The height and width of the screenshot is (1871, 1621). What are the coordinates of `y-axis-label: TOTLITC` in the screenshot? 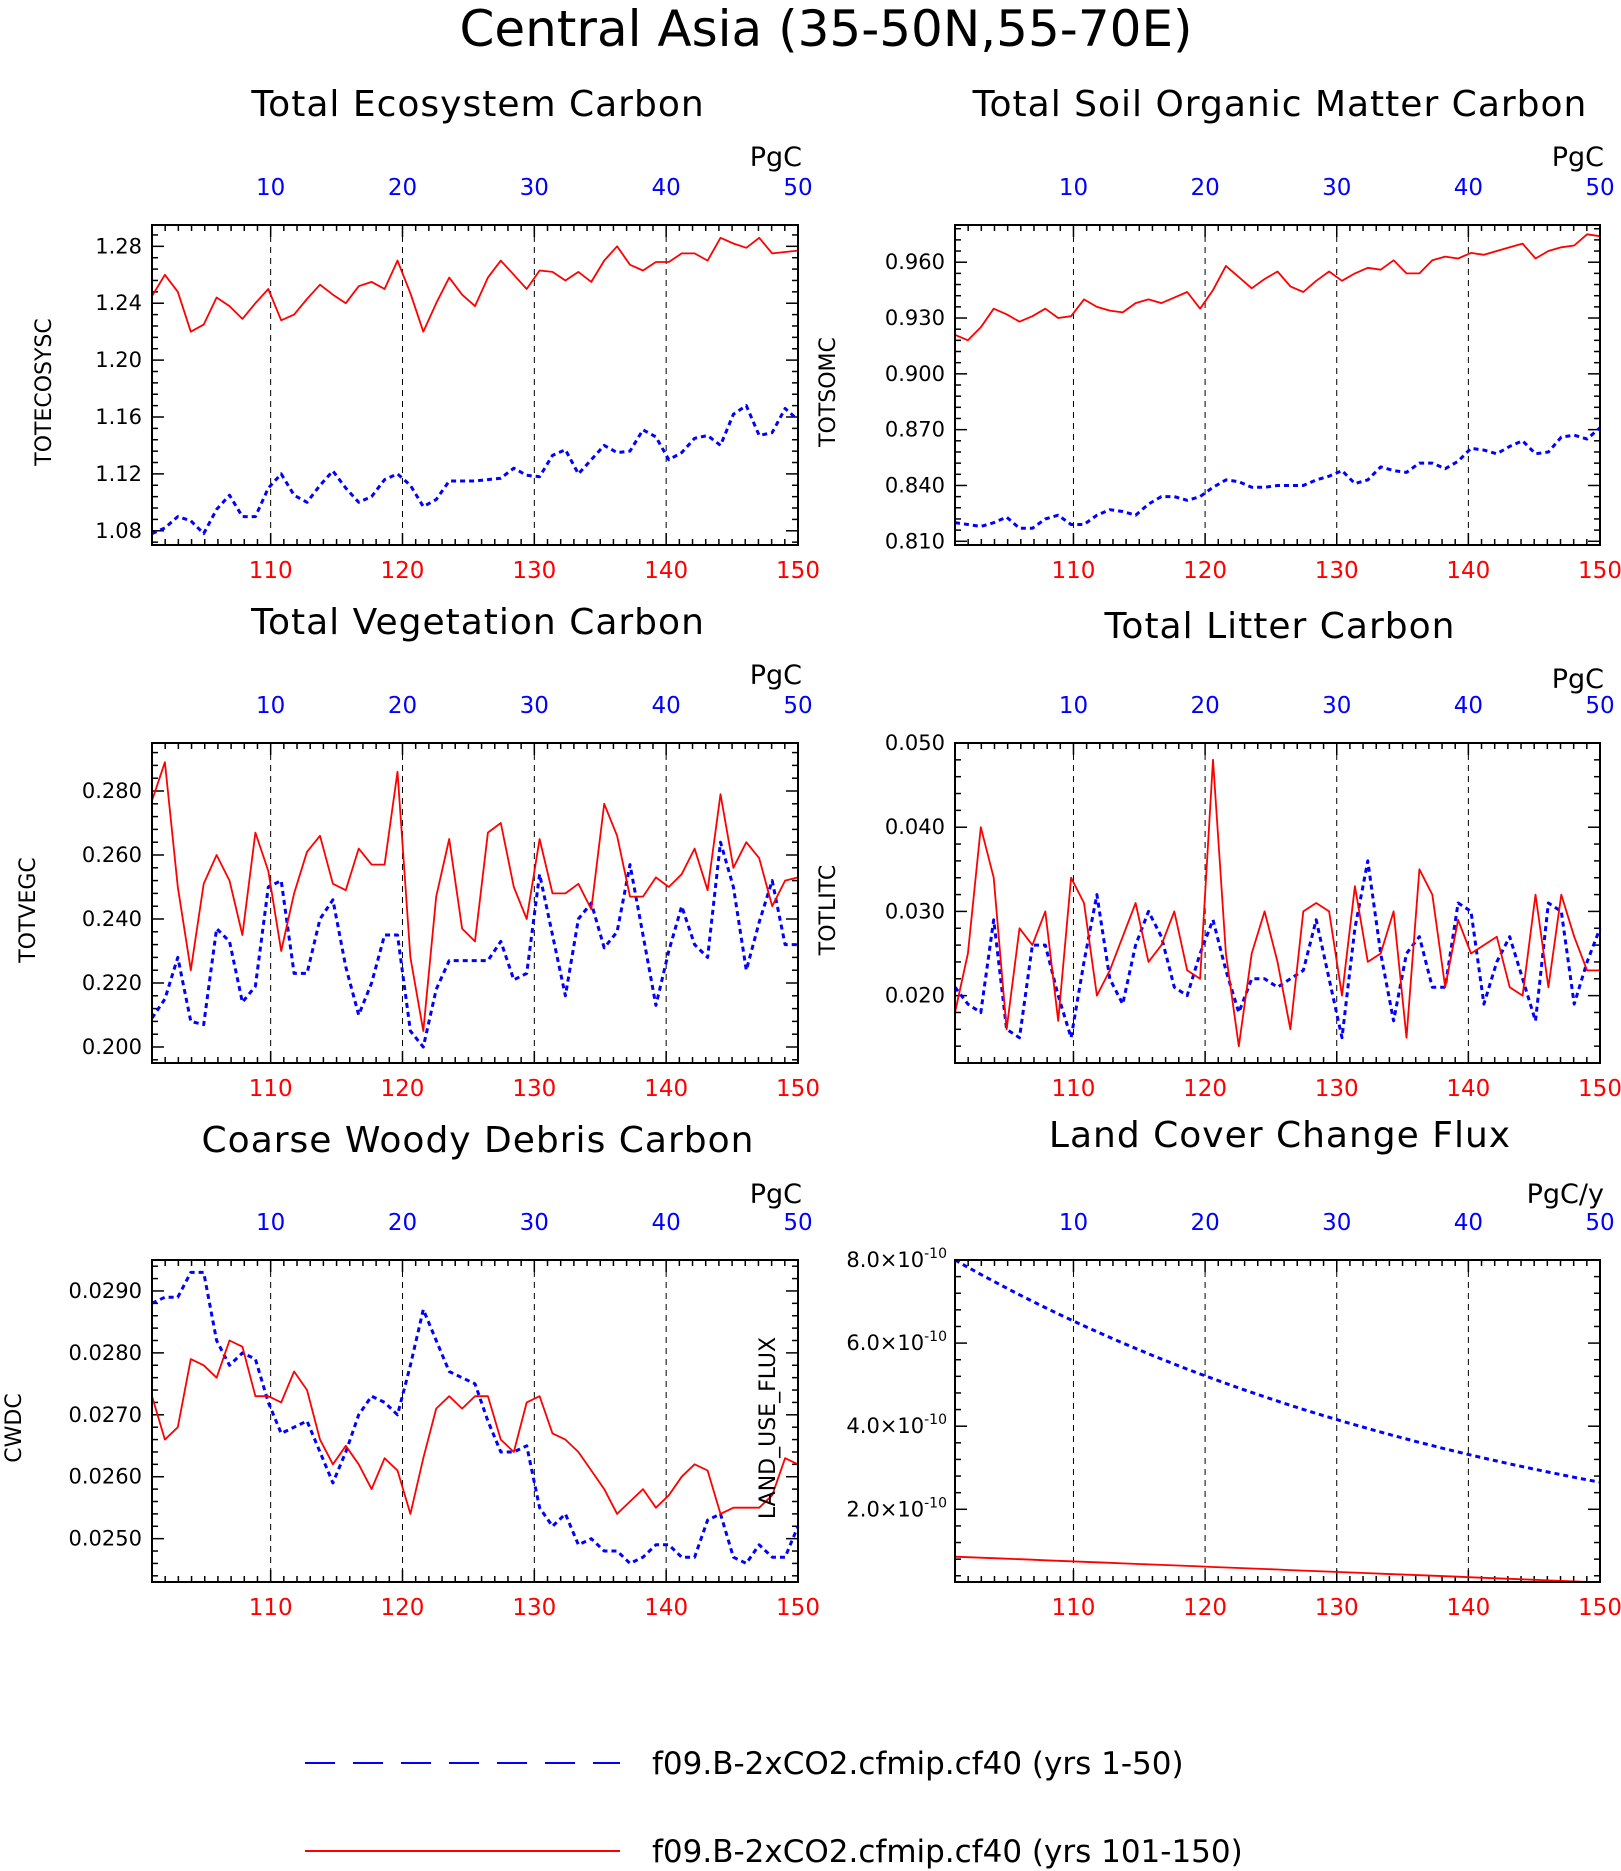 It's located at (828, 910).